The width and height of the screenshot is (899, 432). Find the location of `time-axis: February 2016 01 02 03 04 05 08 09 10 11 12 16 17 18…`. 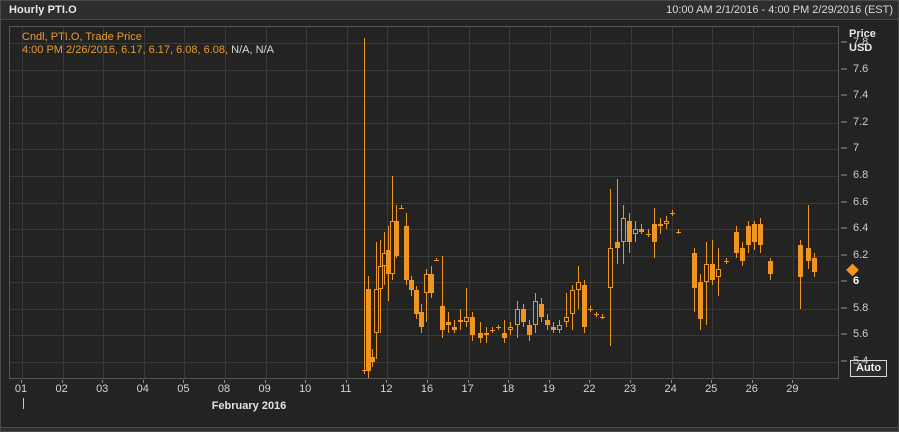

time-axis: February 2016 01 02 03 04 05 08 09 10 11 12 16 17 18… is located at coordinates (424, 405).